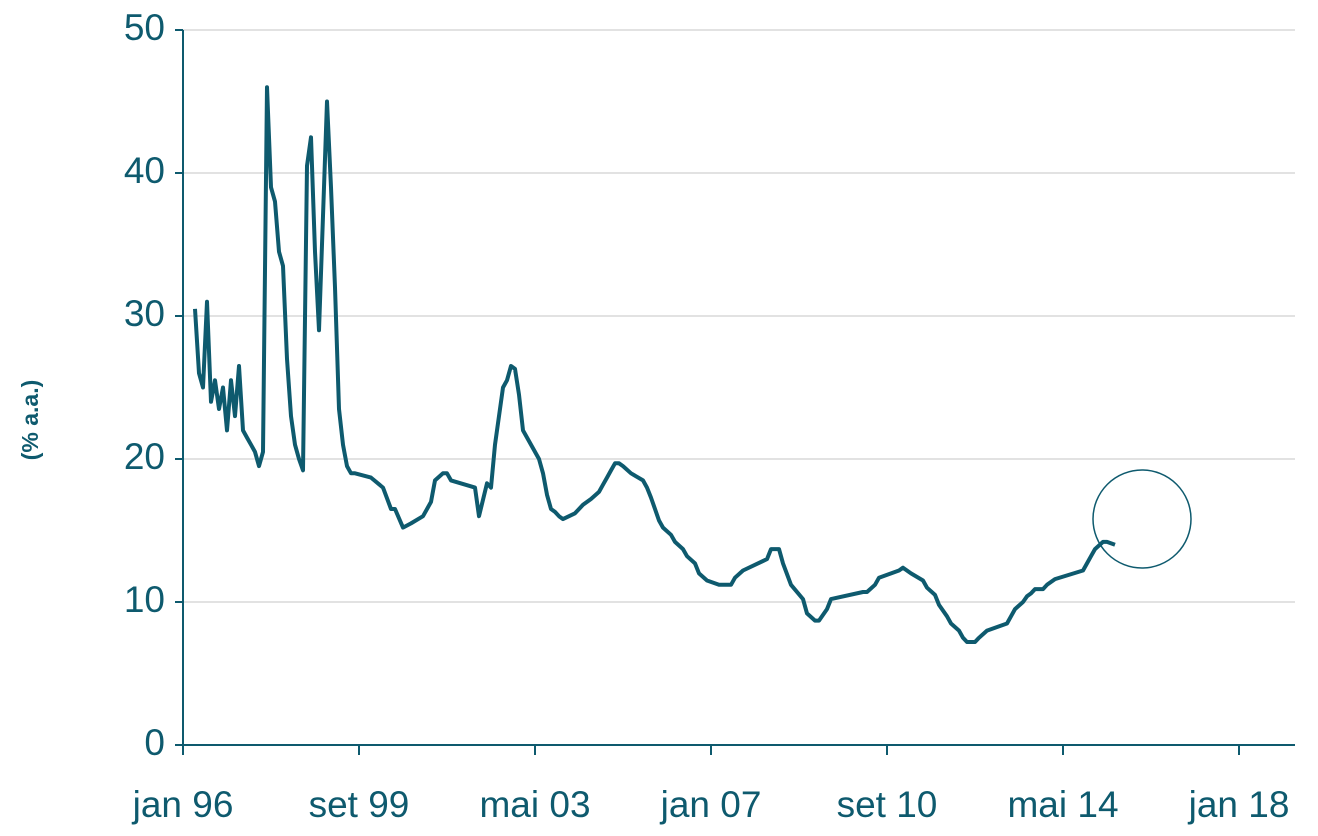 This screenshot has height=836, width=1318. Describe the element at coordinates (144, 170) in the screenshot. I see `y-tick-label: 40` at that location.